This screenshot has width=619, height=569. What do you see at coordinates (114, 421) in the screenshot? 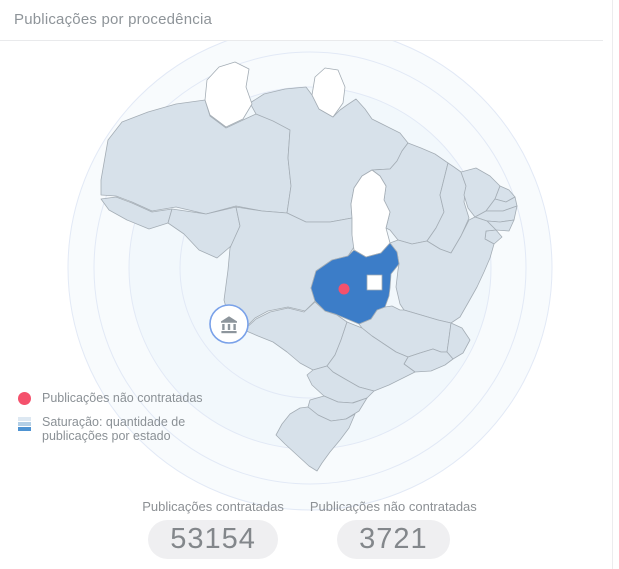
I see `legend-label-line1: Saturação: quantidade de` at bounding box center [114, 421].